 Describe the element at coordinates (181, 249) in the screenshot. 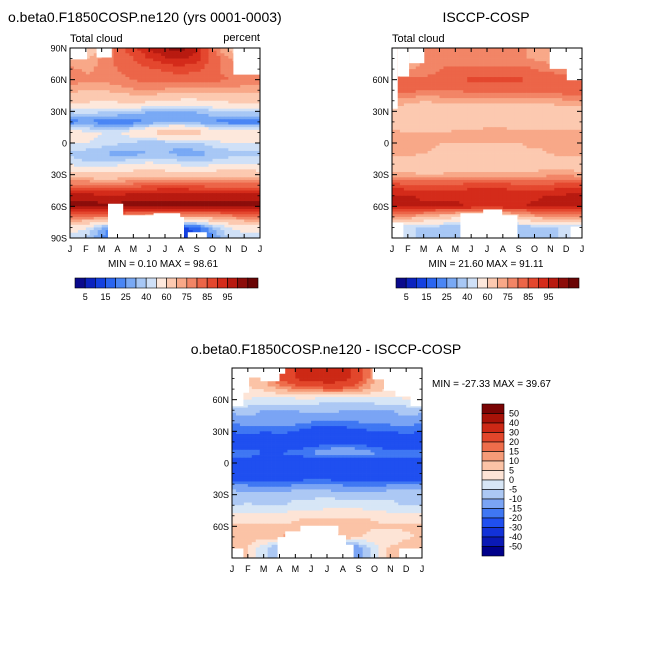

I see `x-tick-label: A` at that location.